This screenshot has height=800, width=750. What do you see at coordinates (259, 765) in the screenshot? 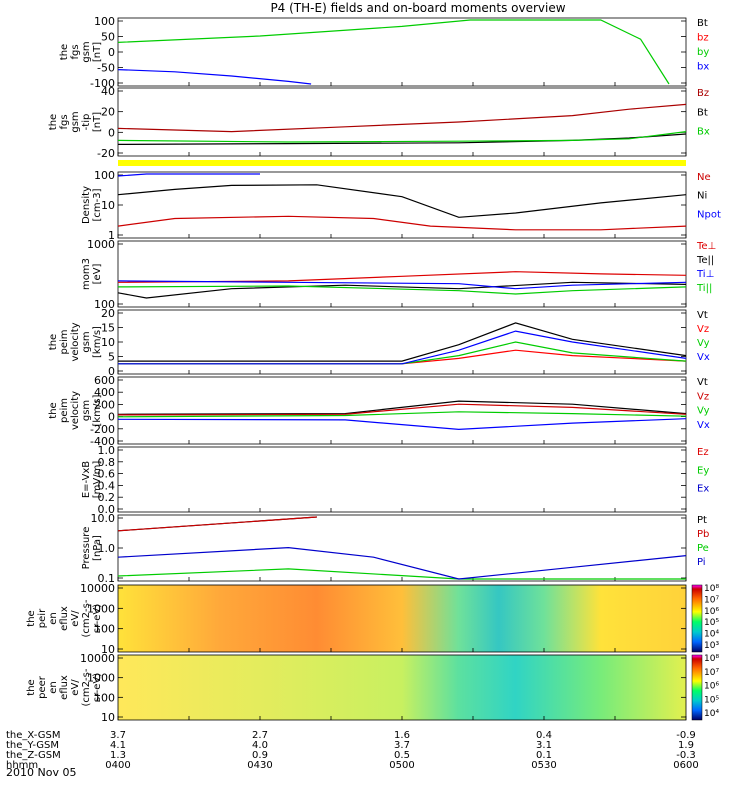
I see `axis-value: 0430` at bounding box center [259, 765].